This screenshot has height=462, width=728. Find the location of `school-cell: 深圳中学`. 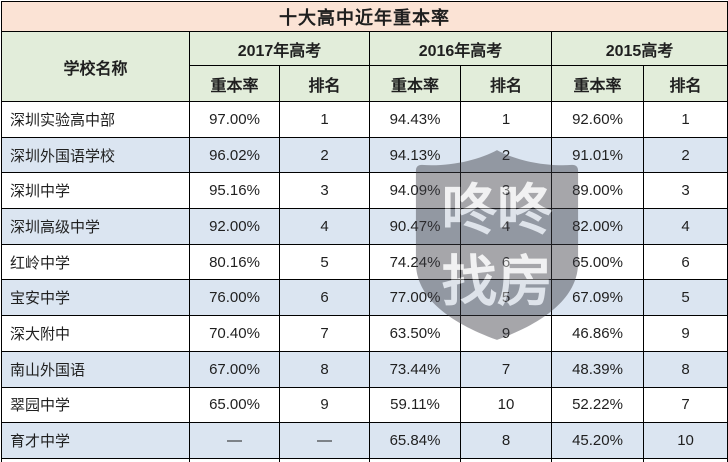

school-cell: 深圳中学 is located at coordinates (95, 191).